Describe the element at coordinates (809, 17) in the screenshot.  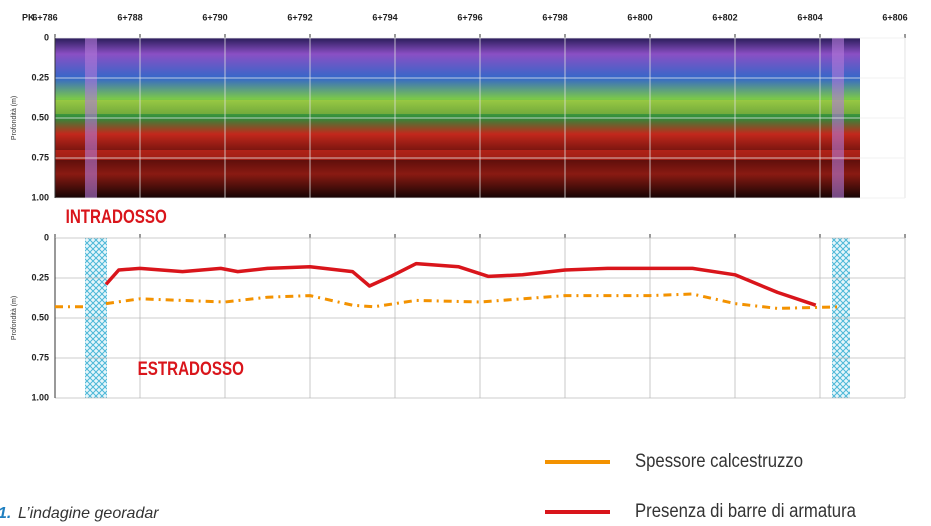
I see `x-tick-label: 6+804` at that location.